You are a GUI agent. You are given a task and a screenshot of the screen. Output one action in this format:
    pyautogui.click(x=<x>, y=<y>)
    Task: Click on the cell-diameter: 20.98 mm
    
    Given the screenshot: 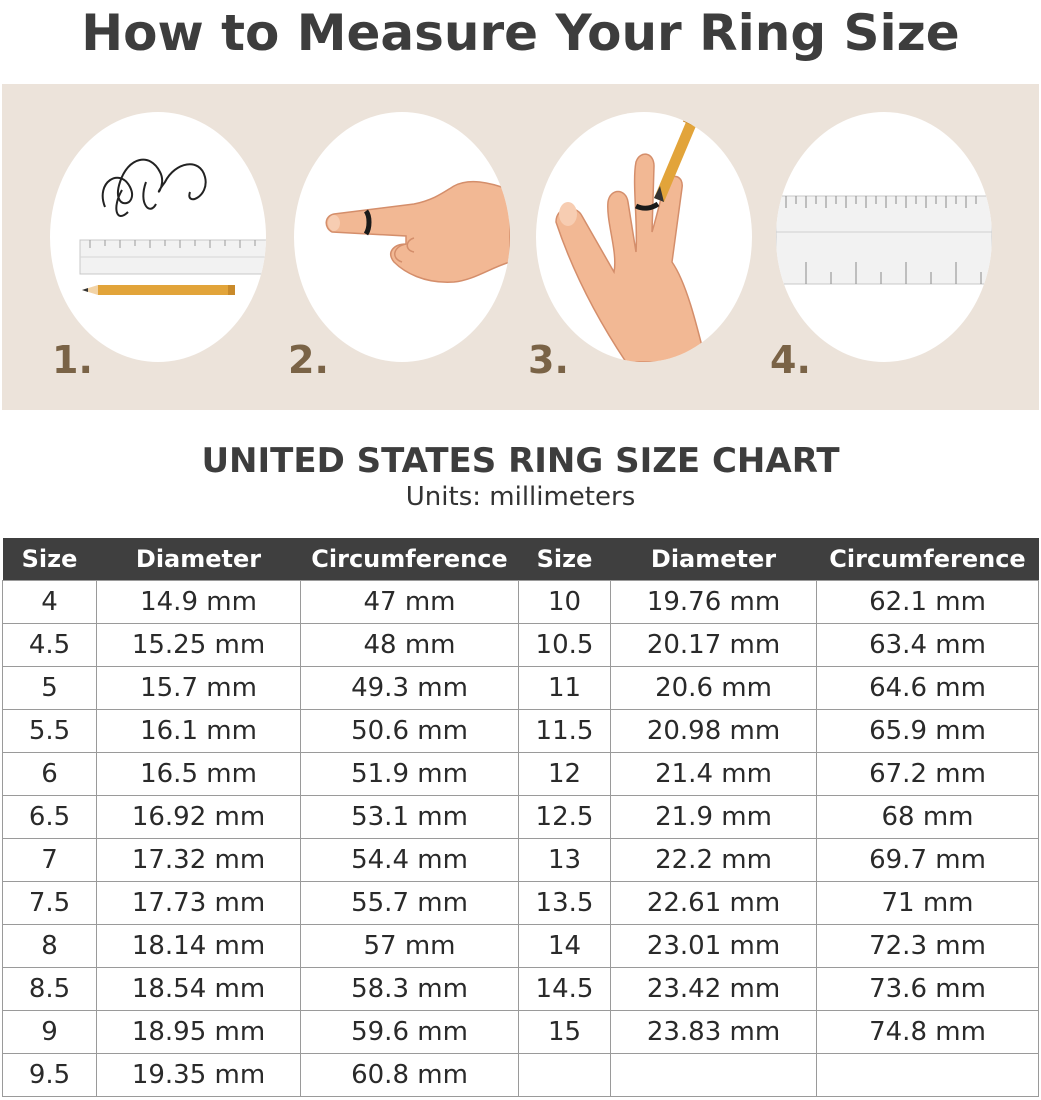 What is the action you would take?
    pyautogui.click(x=713, y=731)
    